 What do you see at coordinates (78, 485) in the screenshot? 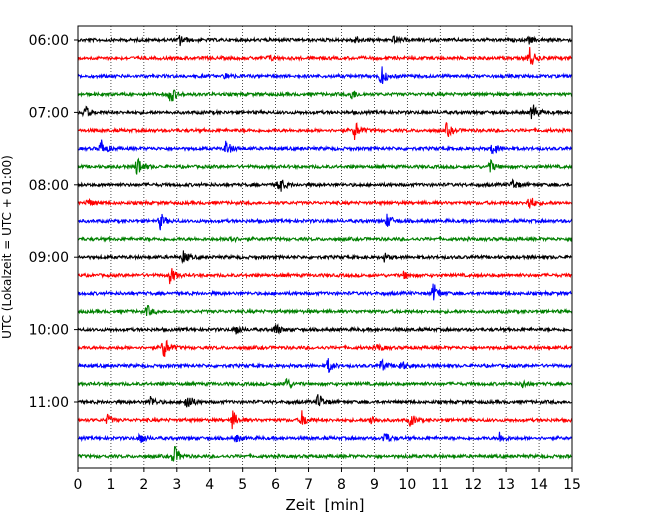
I see `x-tick-label: 0` at bounding box center [78, 485].